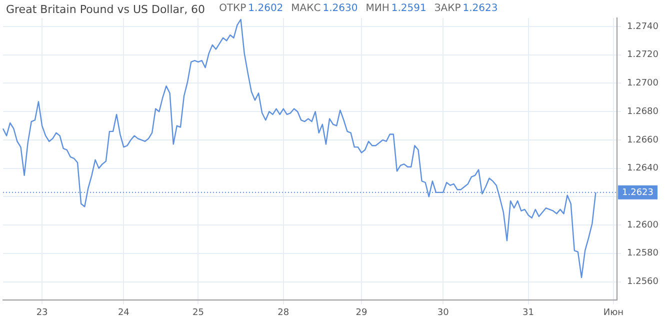  I want to click on chart-title: Great Britain Pound vs US Dollar, 60, so click(106, 9).